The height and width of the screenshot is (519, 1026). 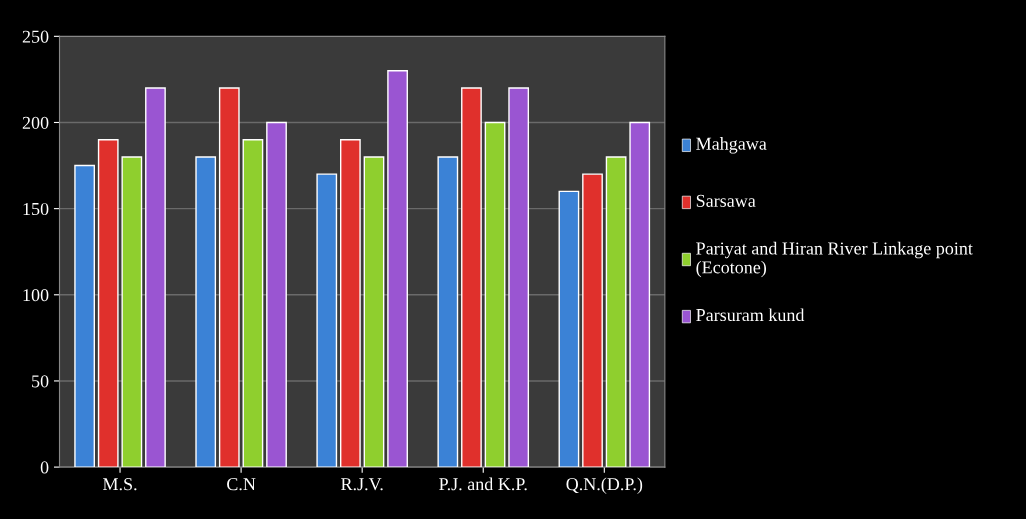 I want to click on y-tick-label: 200, so click(x=35, y=122).